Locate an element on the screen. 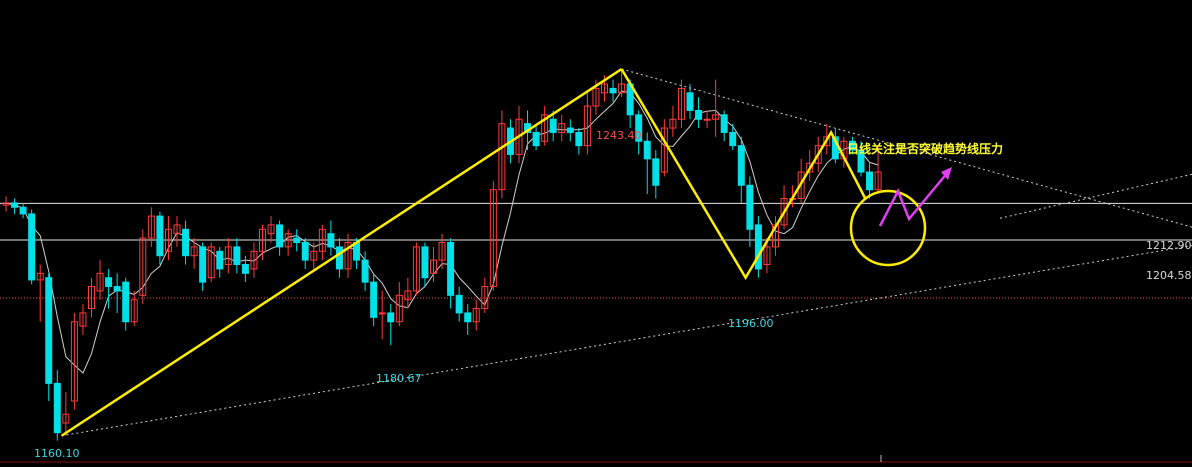  high-price-label: 1243.40 is located at coordinates (619, 135).